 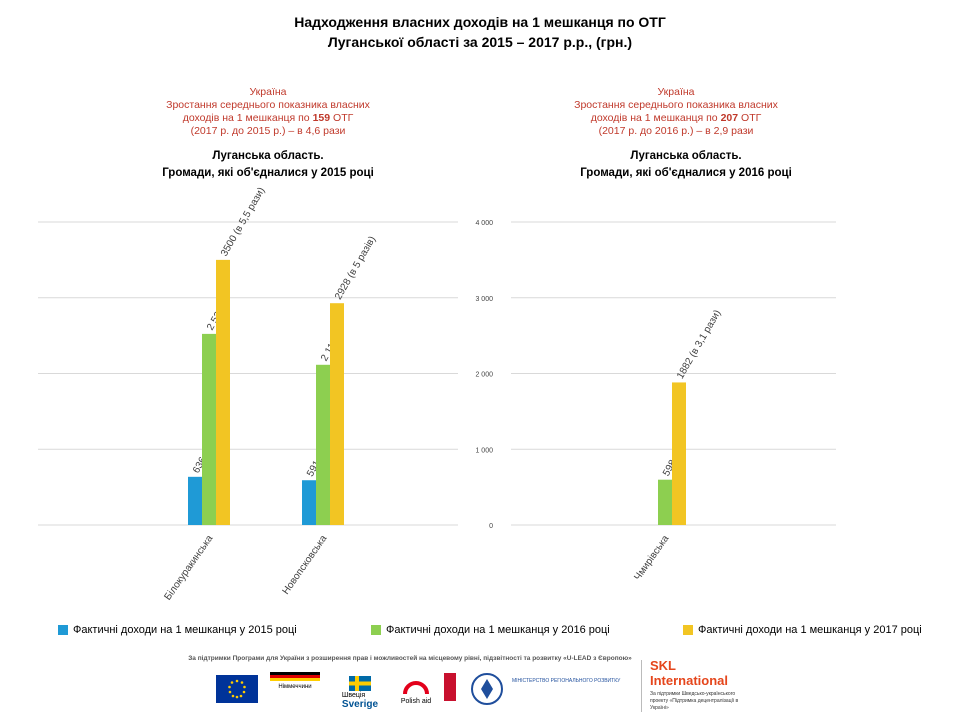 I want to click on right-region-line1: Луганська область., so click(x=686, y=156).